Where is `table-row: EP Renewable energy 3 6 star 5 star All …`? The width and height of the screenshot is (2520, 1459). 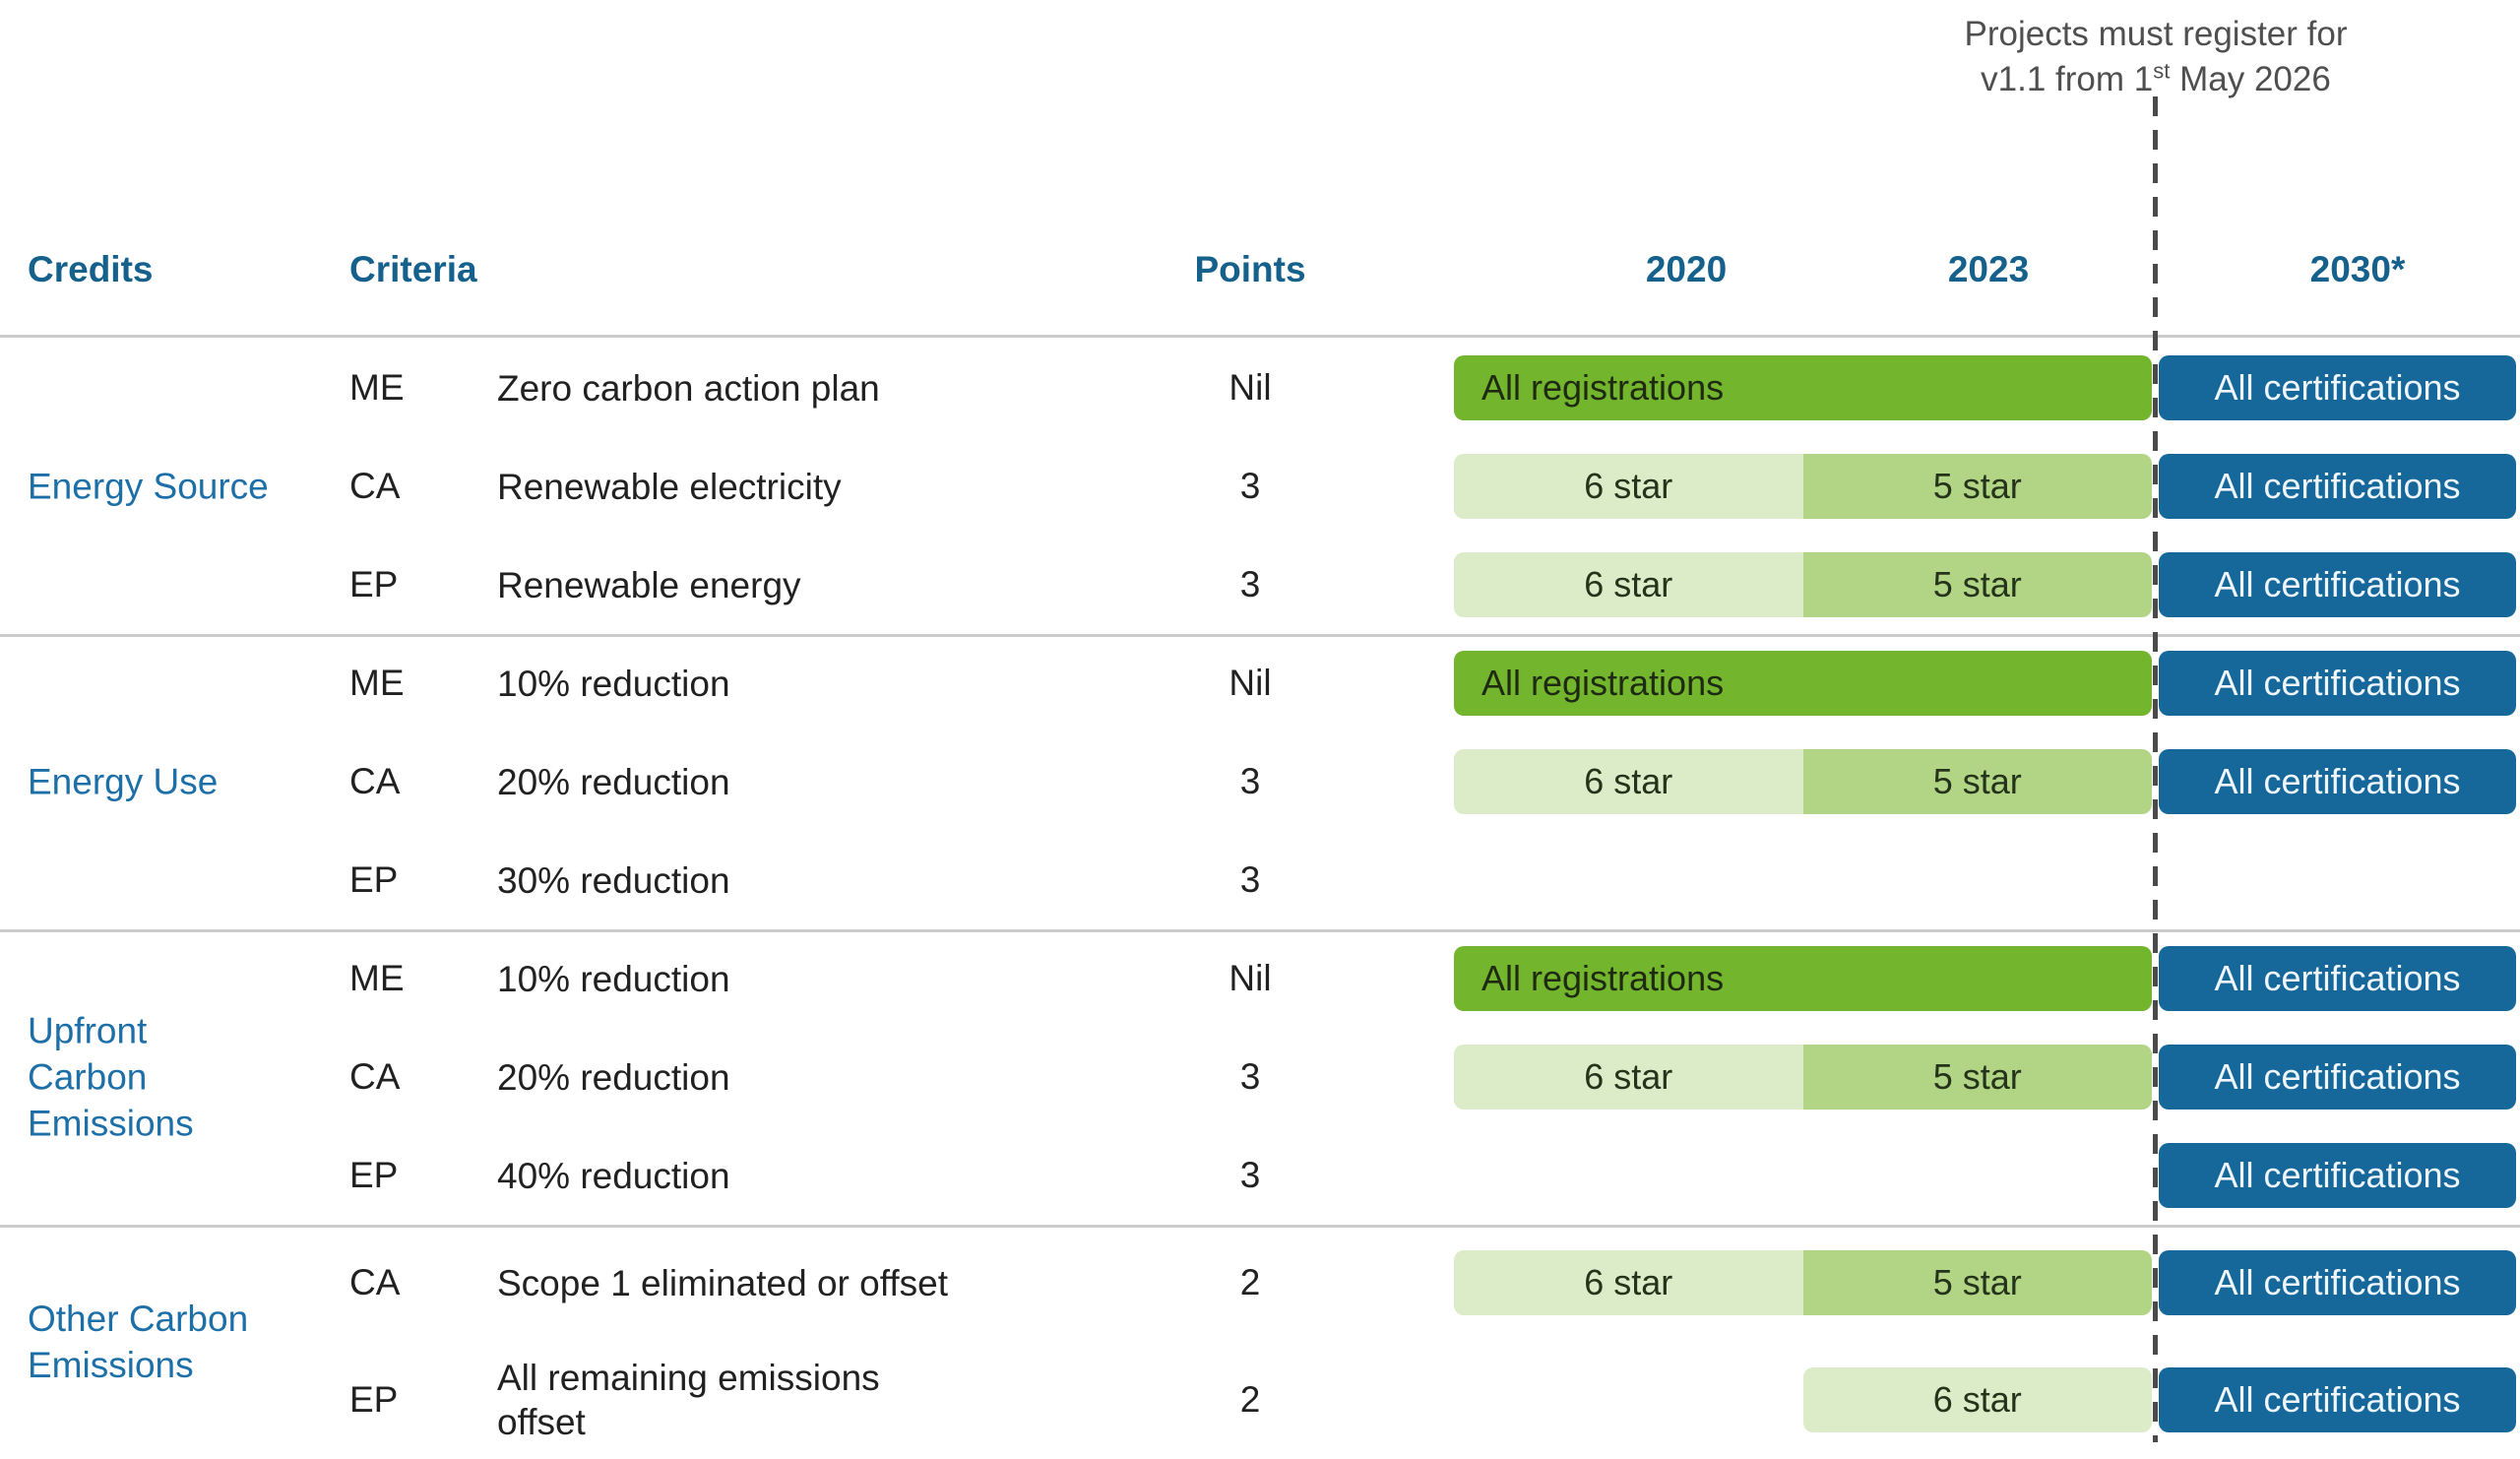 table-row: EP Renewable energy 3 6 star 5 star All … is located at coordinates (1260, 585).